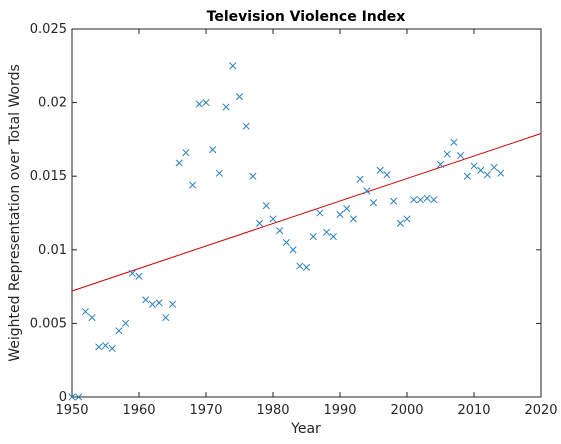 Image resolution: width=561 pixels, height=444 pixels. I want to click on y-tick-label: 0.02, so click(52, 103).